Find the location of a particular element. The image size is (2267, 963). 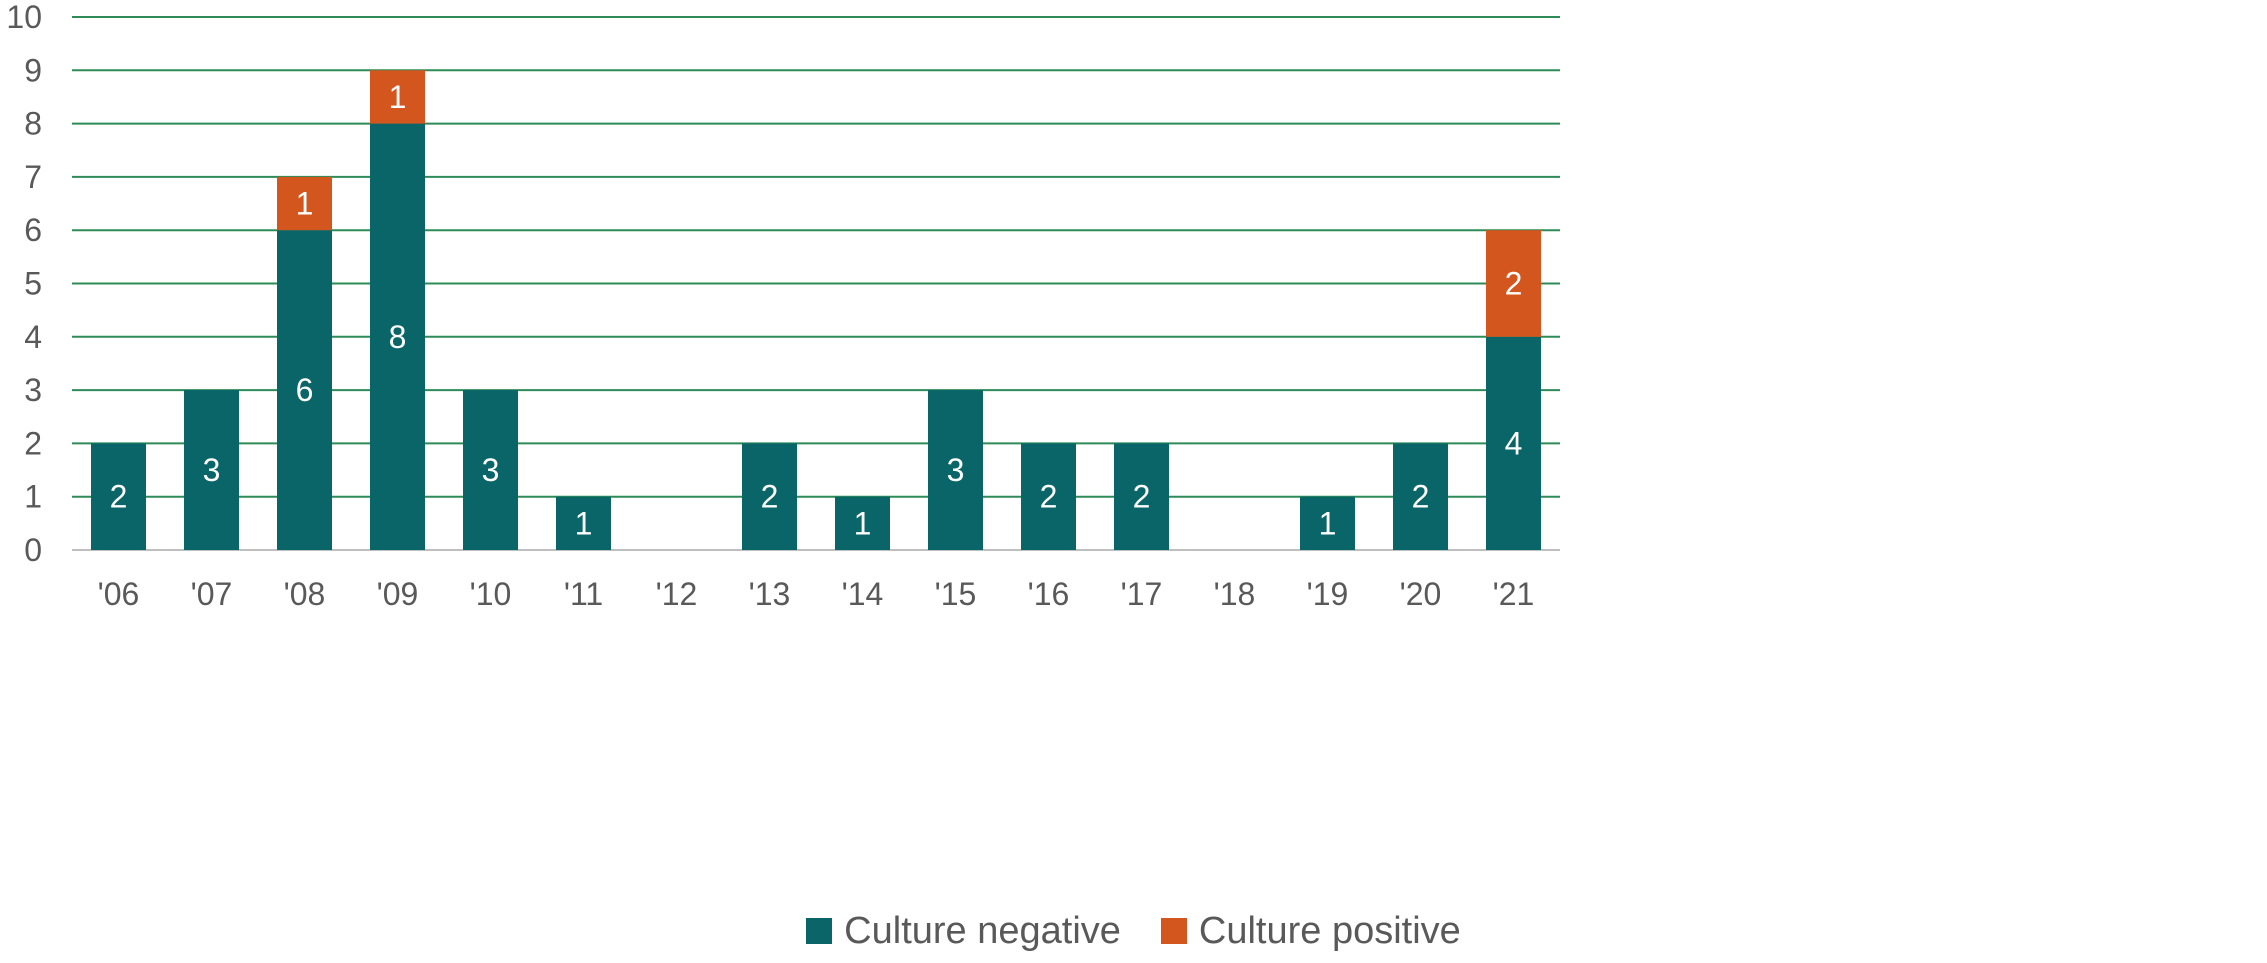

y-tick-label: 0 is located at coordinates (33, 550).